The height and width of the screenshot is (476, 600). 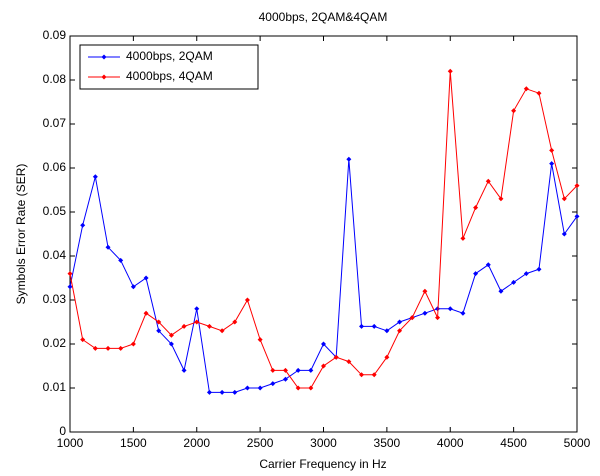 What do you see at coordinates (55, 255) in the screenshot?
I see `y-tick-label: 0.04` at bounding box center [55, 255].